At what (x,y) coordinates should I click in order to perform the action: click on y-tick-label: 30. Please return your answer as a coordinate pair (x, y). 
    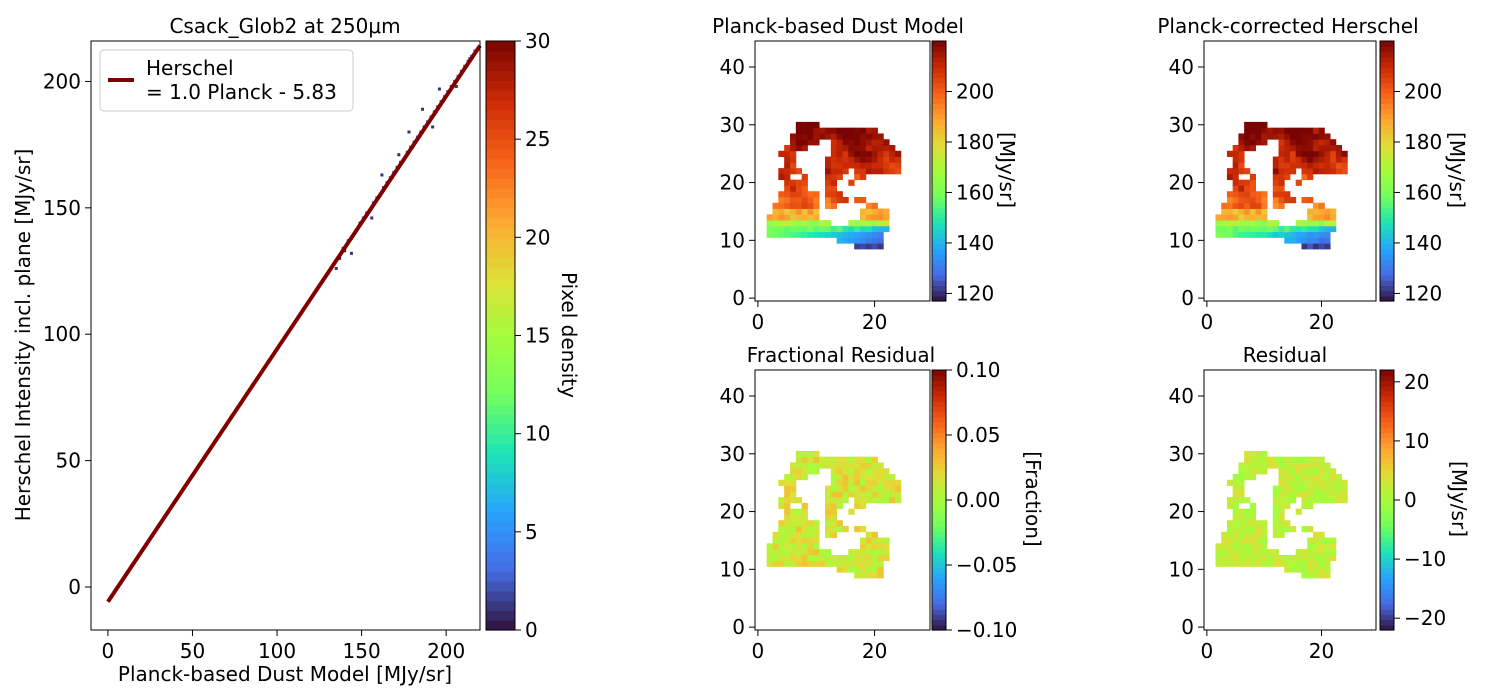
    Looking at the image, I should click on (1181, 454).